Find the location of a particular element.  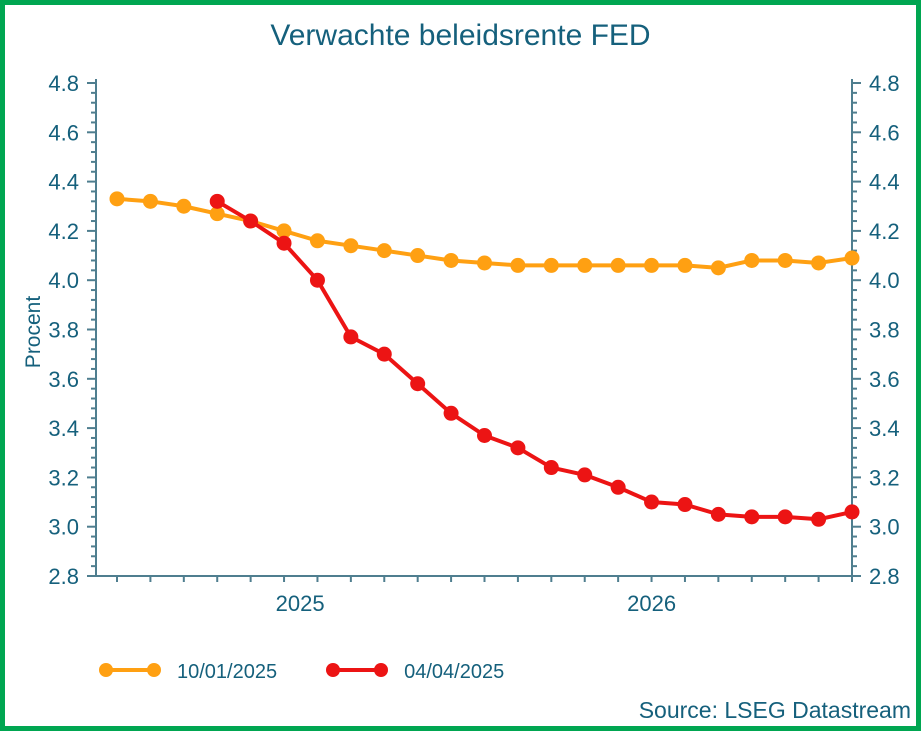

y-tick-label-left: 4.8 is located at coordinates (63, 83).